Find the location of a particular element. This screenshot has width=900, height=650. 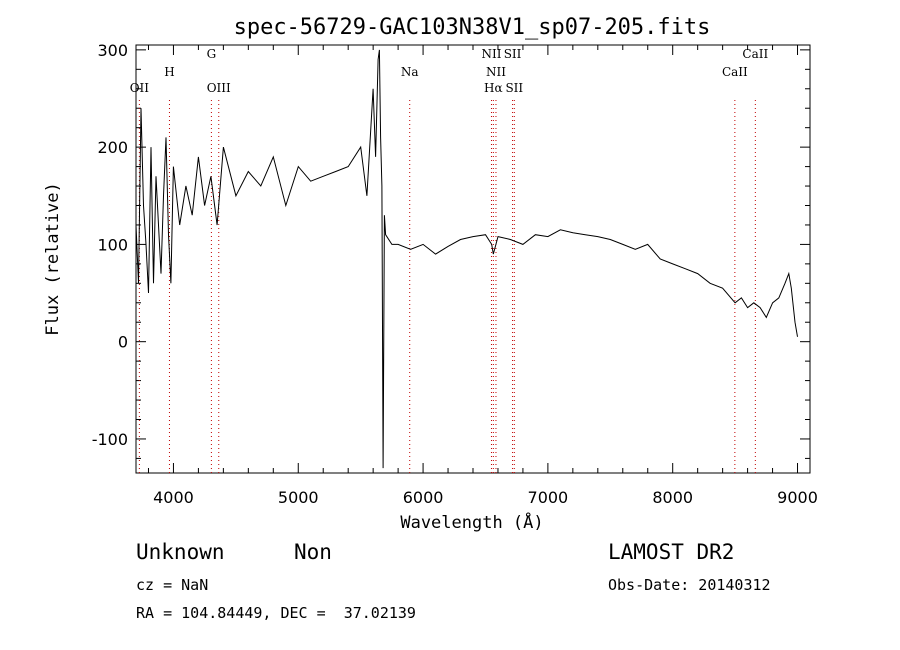

cz-value: cz = NaN is located at coordinates (172, 585).